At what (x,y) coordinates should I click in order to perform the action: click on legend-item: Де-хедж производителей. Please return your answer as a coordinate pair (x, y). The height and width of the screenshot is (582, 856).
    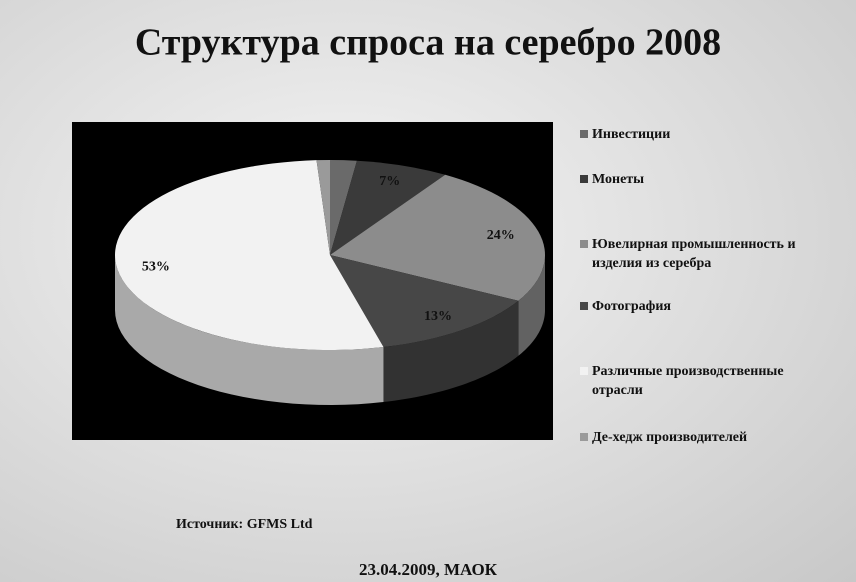
    Looking at the image, I should click on (705, 437).